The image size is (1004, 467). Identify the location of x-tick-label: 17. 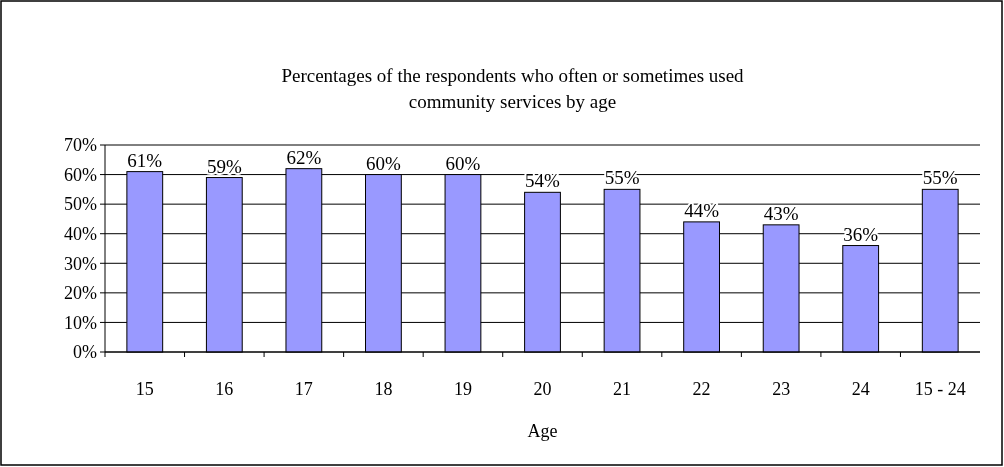
(303, 389).